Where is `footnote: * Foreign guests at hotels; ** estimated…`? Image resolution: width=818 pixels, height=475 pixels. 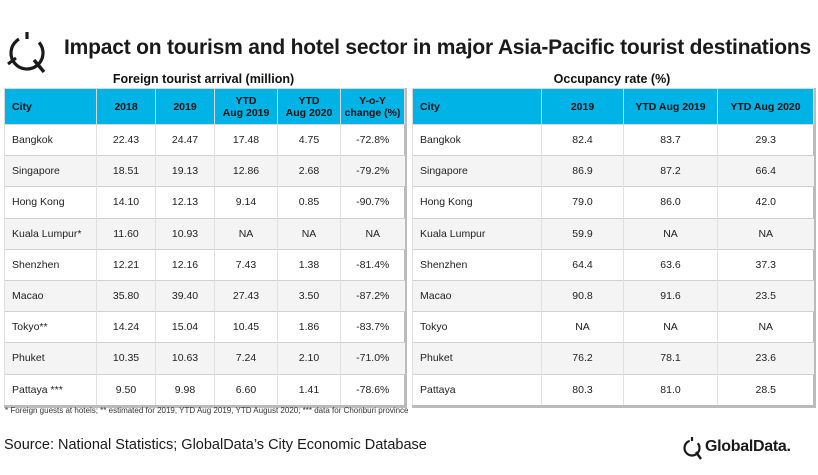 footnote: * Foreign guests at hotels; ** estimated… is located at coordinates (207, 410).